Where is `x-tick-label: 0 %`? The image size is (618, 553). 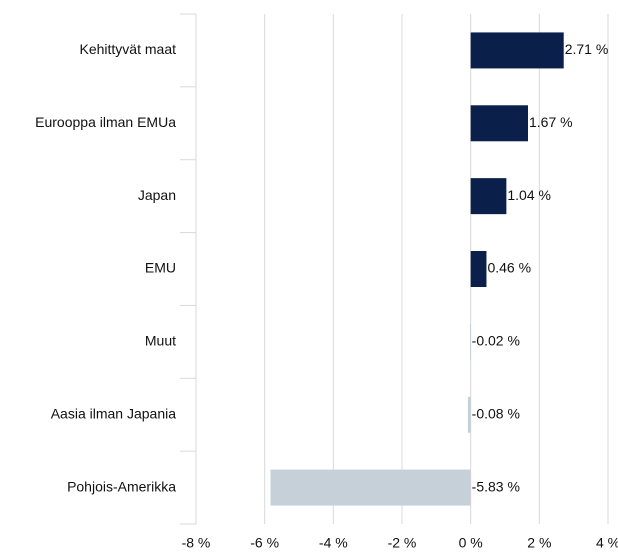
x-tick-label: 0 % is located at coordinates (471, 543).